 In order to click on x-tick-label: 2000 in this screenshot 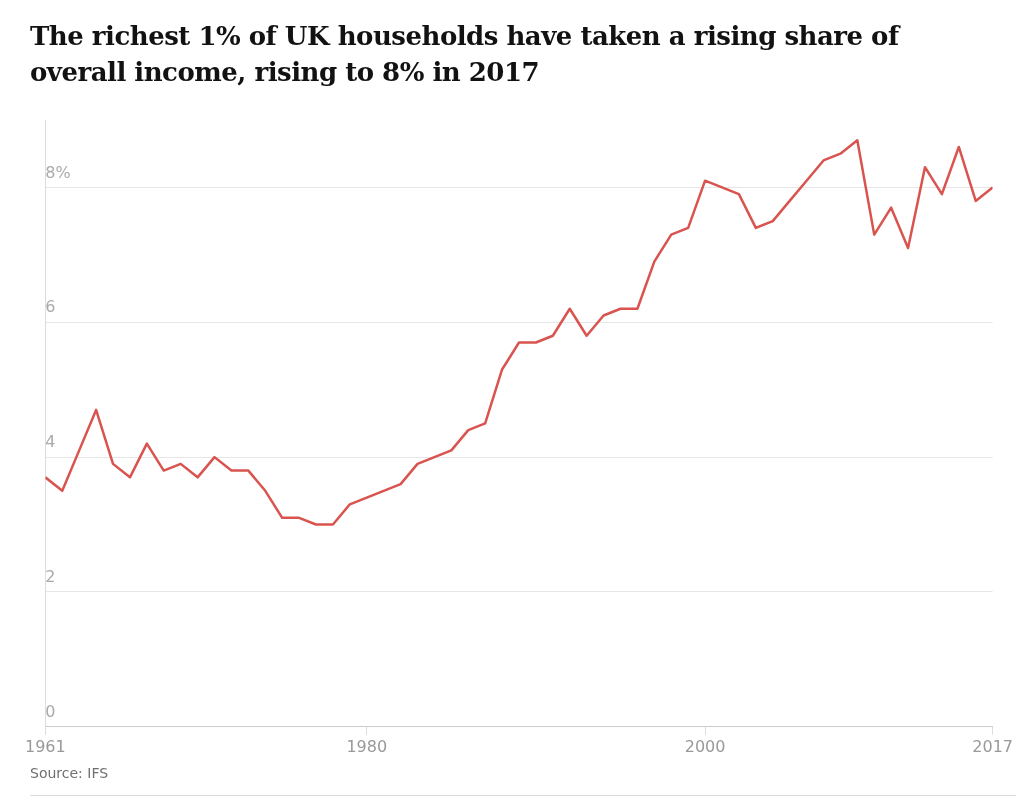, I will do `click(705, 746)`.